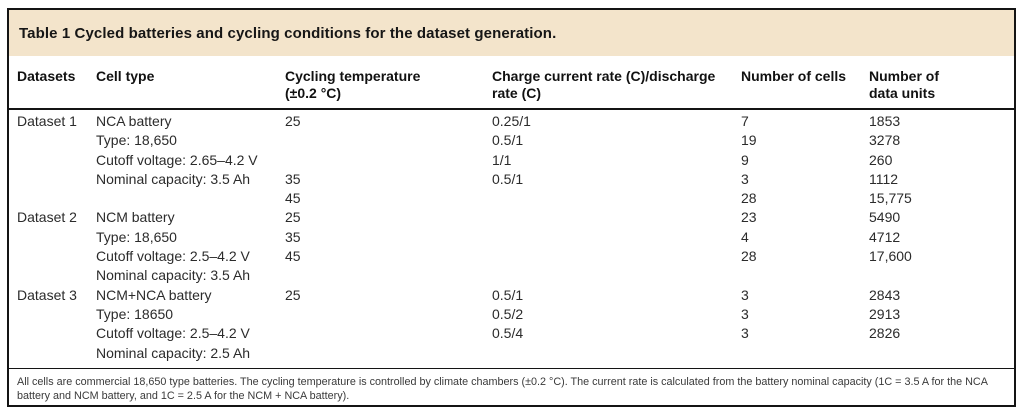 The image size is (1024, 420). I want to click on table-row: 45 28 15,775, so click(511, 198).